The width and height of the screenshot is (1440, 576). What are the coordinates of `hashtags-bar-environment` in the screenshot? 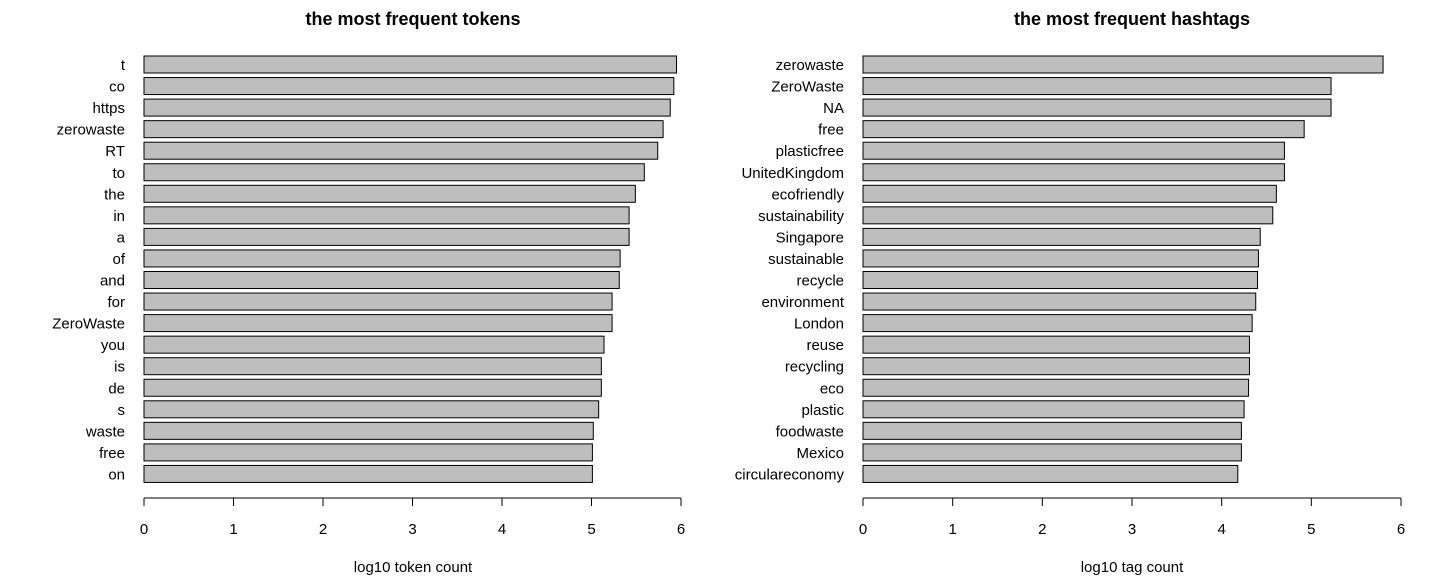 It's located at (1059, 301).